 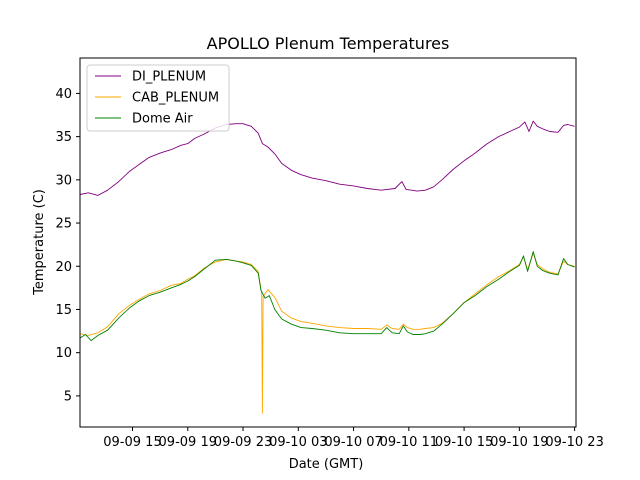 What do you see at coordinates (298, 442) in the screenshot?
I see `x-tick-label: 09-10 03` at bounding box center [298, 442].